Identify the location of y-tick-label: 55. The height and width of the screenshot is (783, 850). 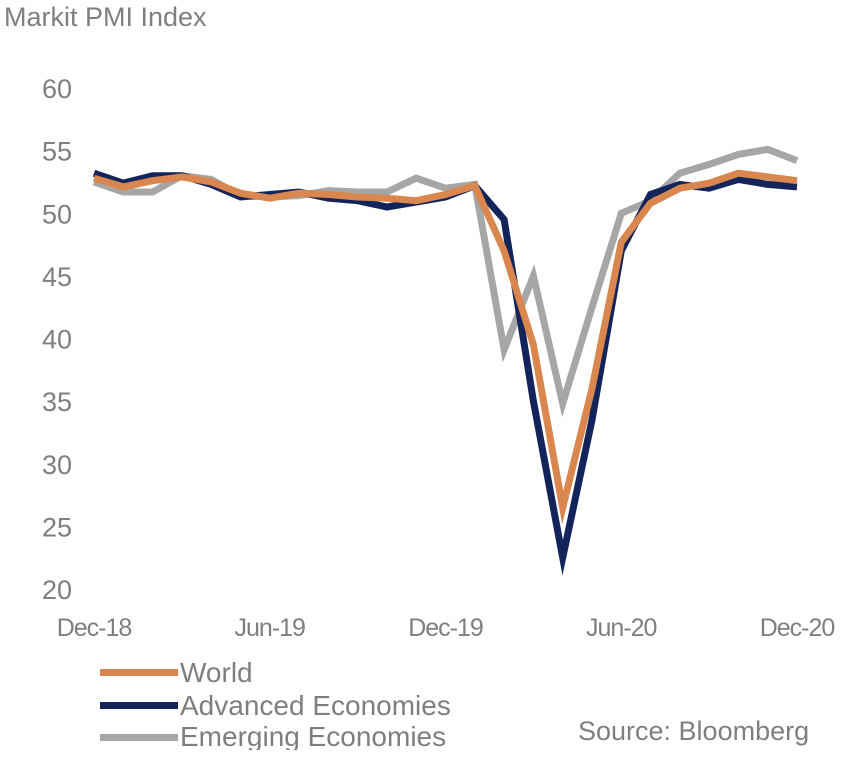
(57, 152).